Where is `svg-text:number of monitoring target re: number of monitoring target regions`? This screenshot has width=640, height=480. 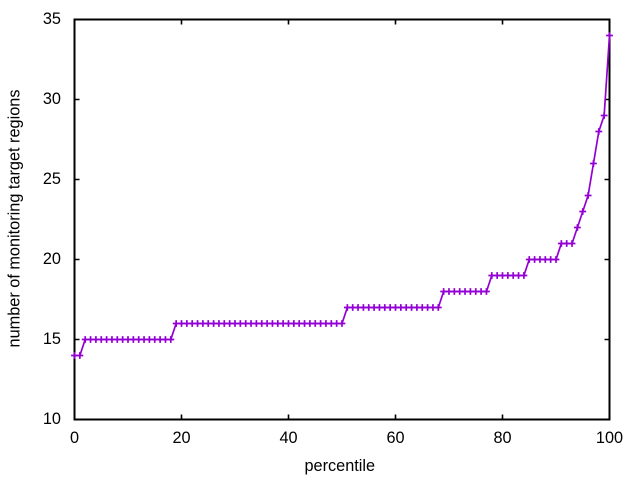 svg-text:number of monitoring target re: number of monitoring target regions is located at coordinates (14, 219).